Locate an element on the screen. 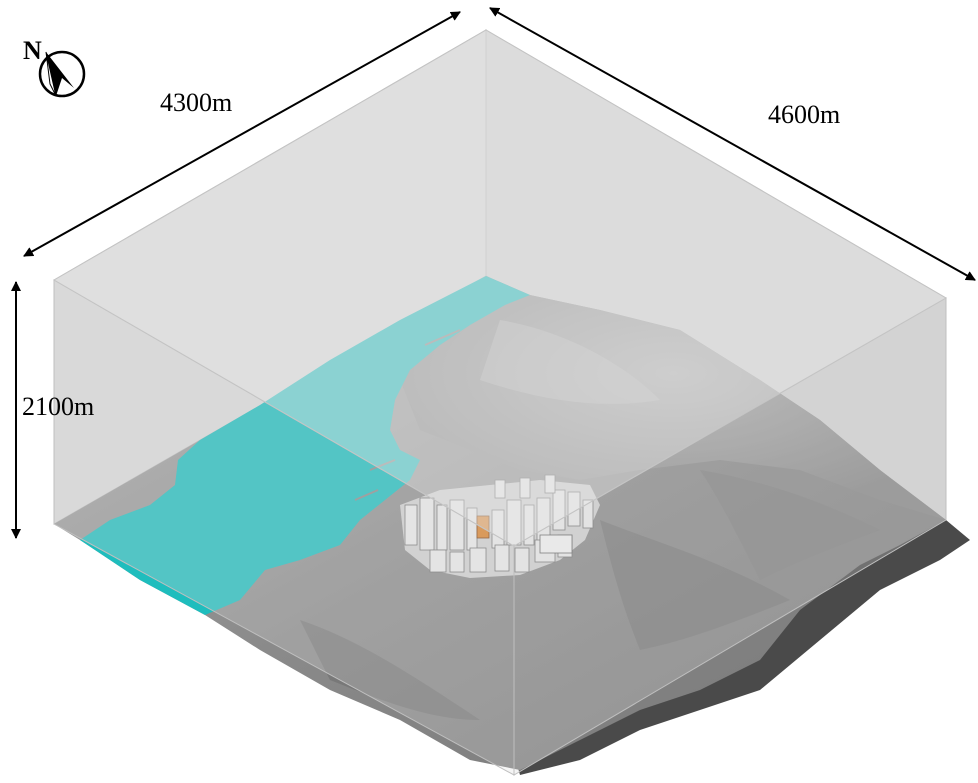 The image size is (978, 783). height-dimension-label: 2100m is located at coordinates (58, 406).